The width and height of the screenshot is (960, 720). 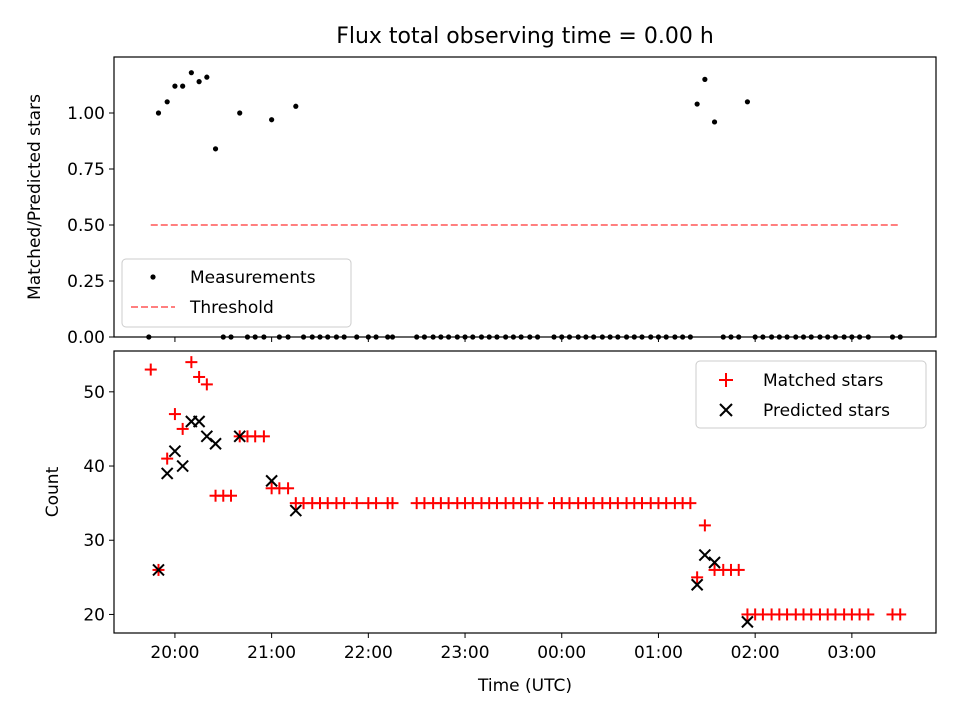 What do you see at coordinates (98, 504) in the screenshot?
I see `bottom-yticks: 20 30 40 50` at bounding box center [98, 504].